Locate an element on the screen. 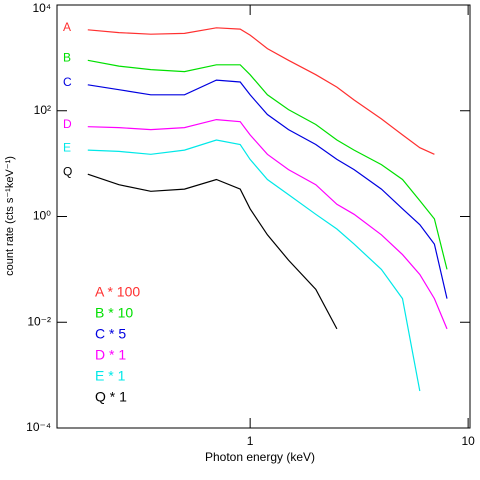 The image size is (480, 480). y-tick-label: 10⁰ is located at coordinates (42, 216).